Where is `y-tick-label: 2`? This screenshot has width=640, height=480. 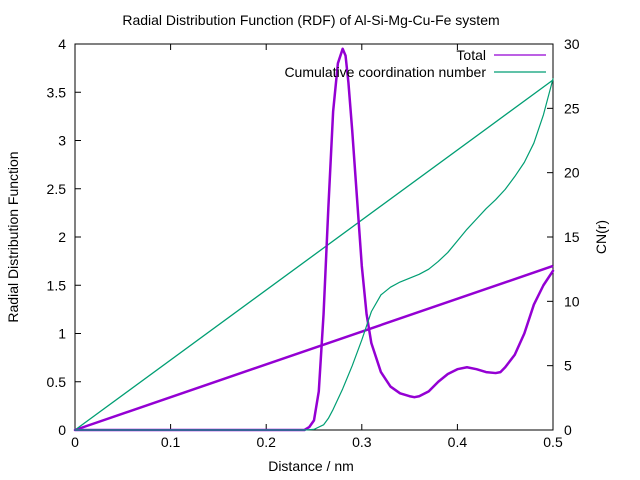
y-tick-label: 2 is located at coordinates (62, 237).